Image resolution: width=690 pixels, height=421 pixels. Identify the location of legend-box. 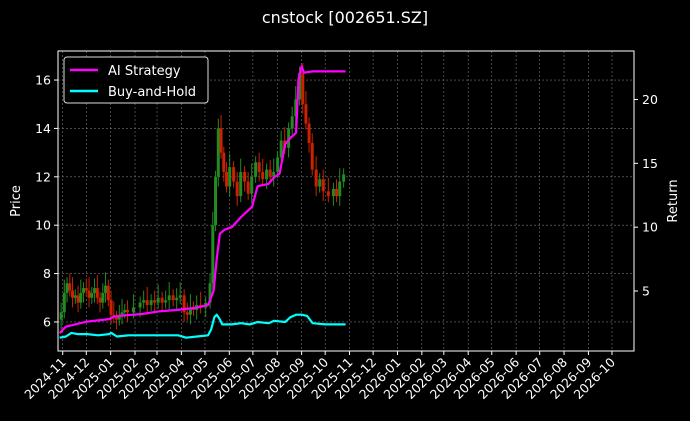
(136, 80).